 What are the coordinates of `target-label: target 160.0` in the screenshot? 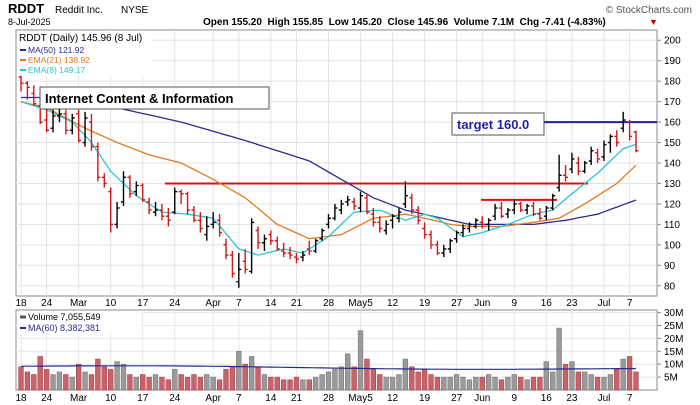 It's located at (493, 124).